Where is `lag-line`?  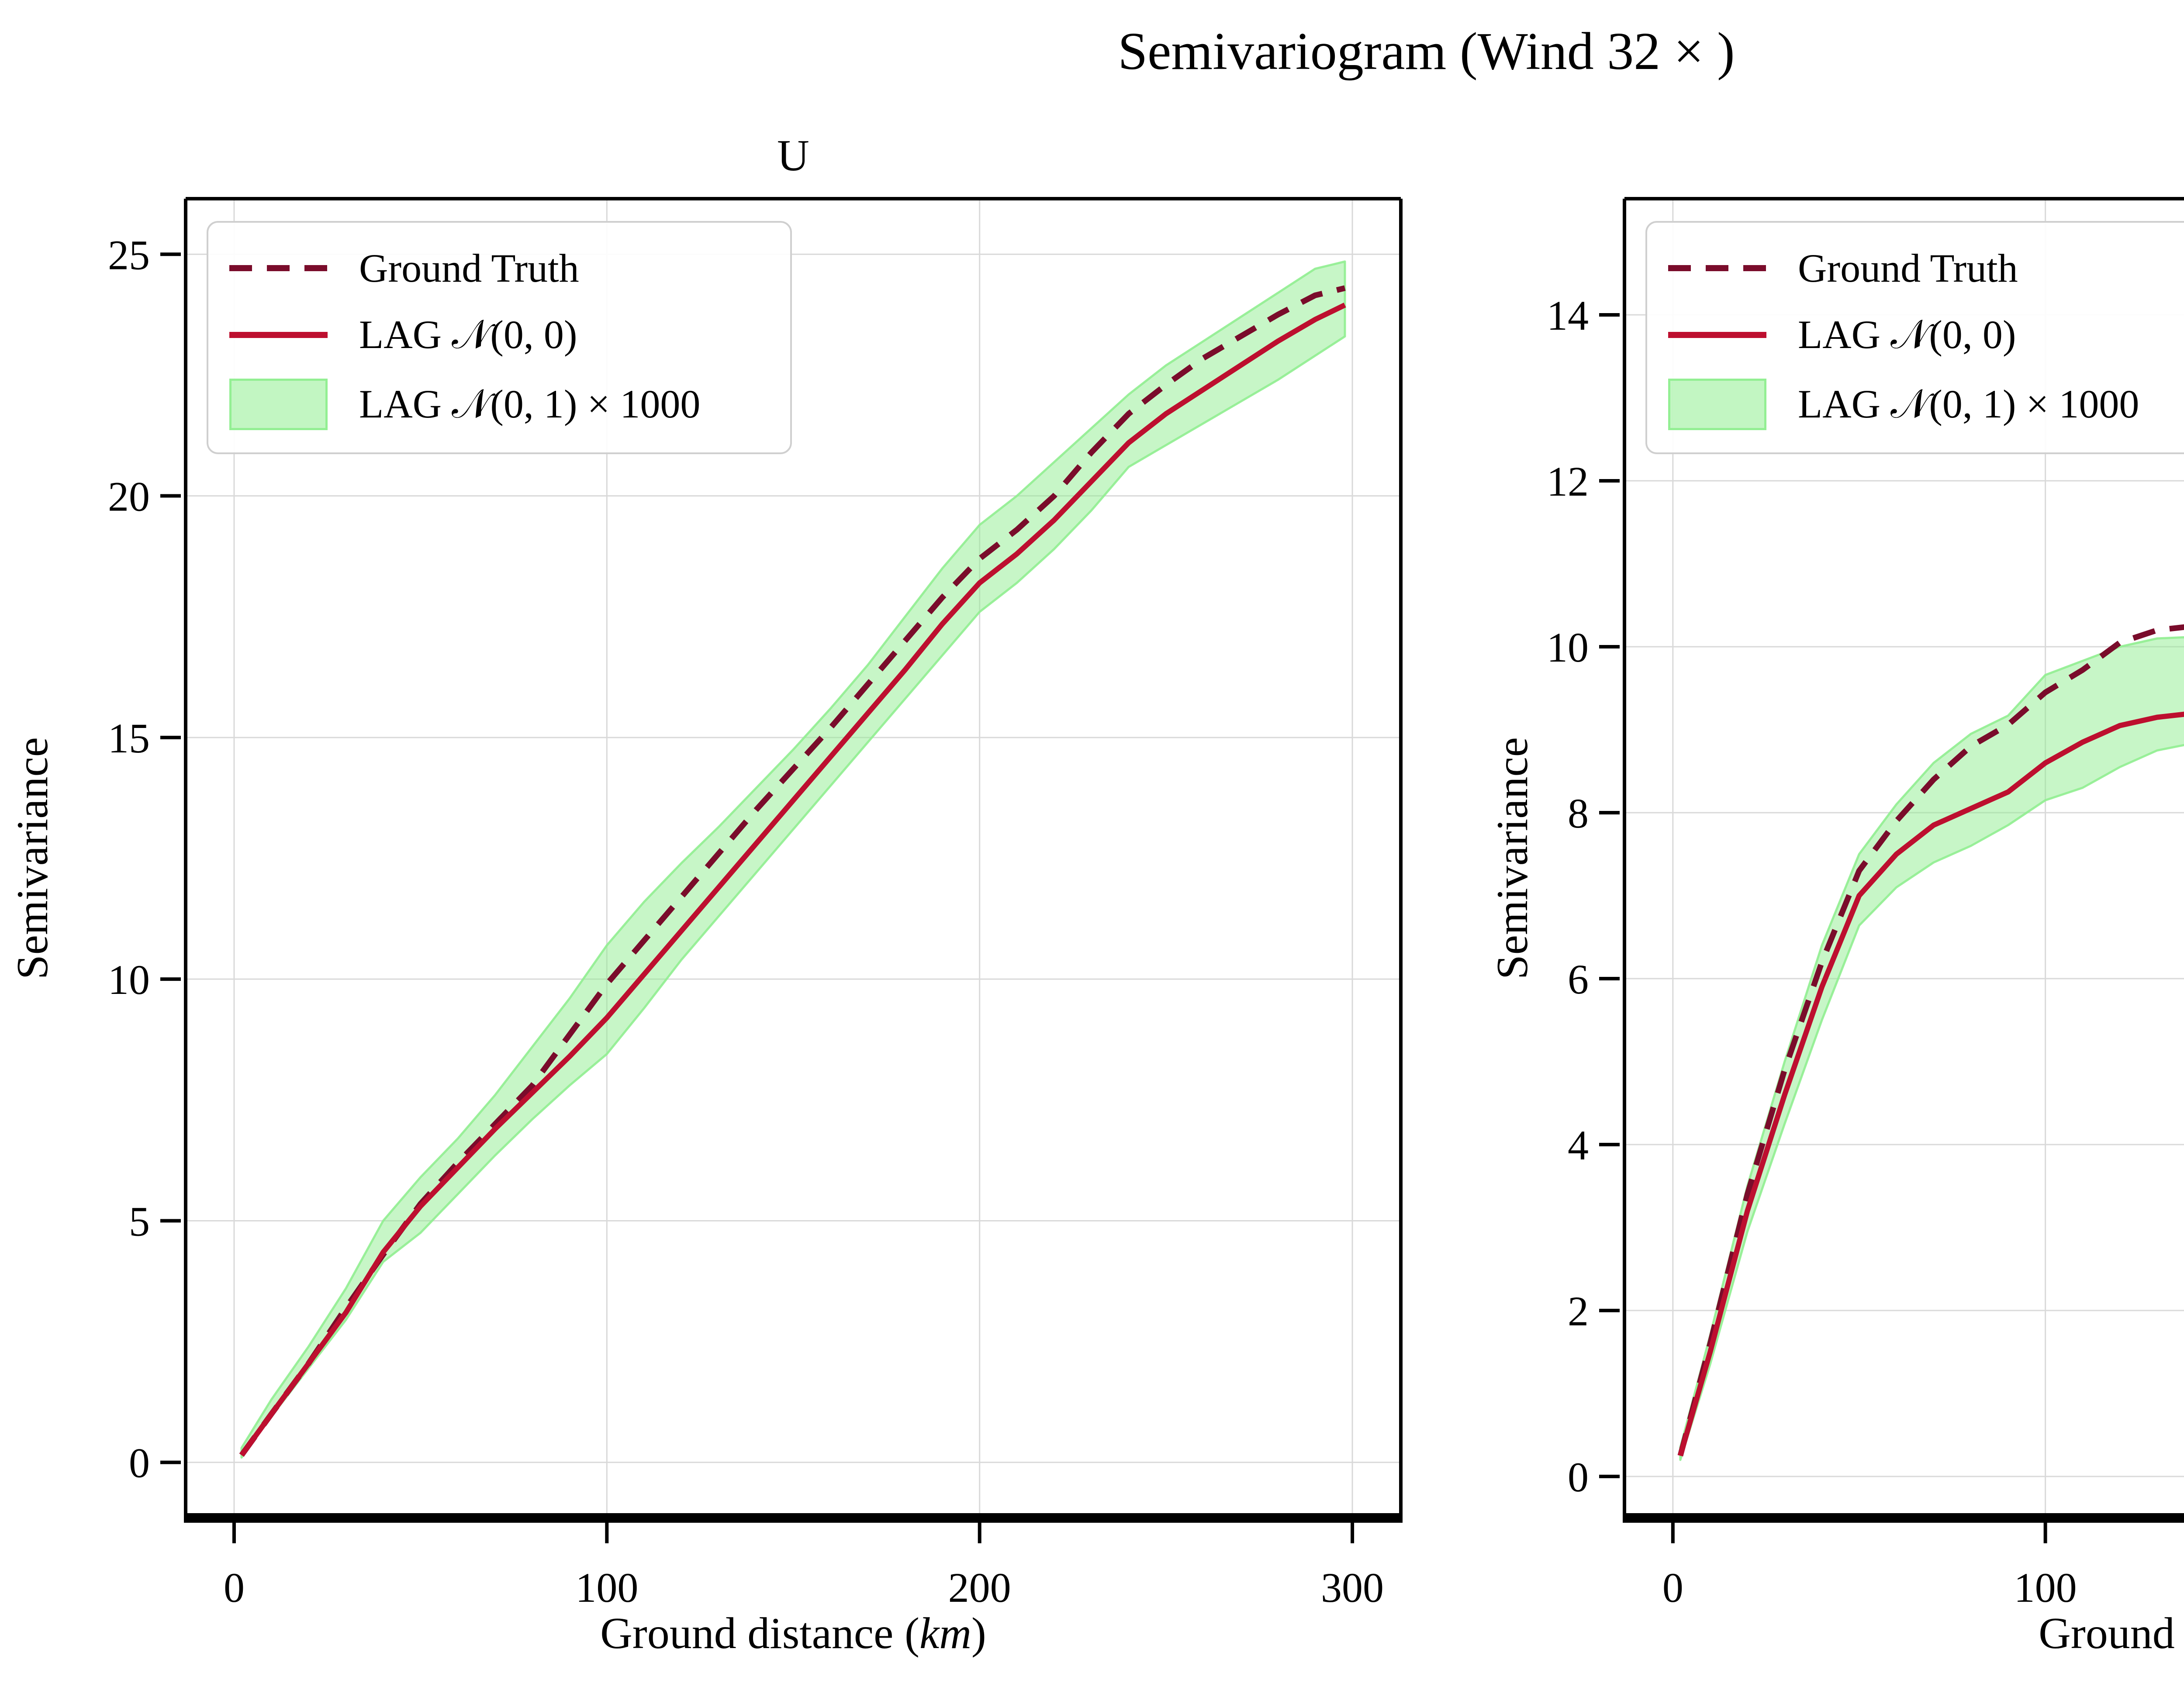 lag-line is located at coordinates (1931, 1084).